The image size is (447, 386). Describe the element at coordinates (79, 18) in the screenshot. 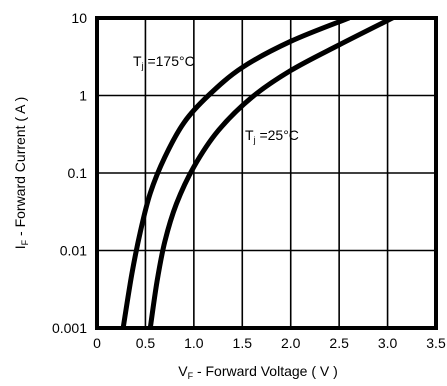

I see `y-tick-label: 10` at that location.